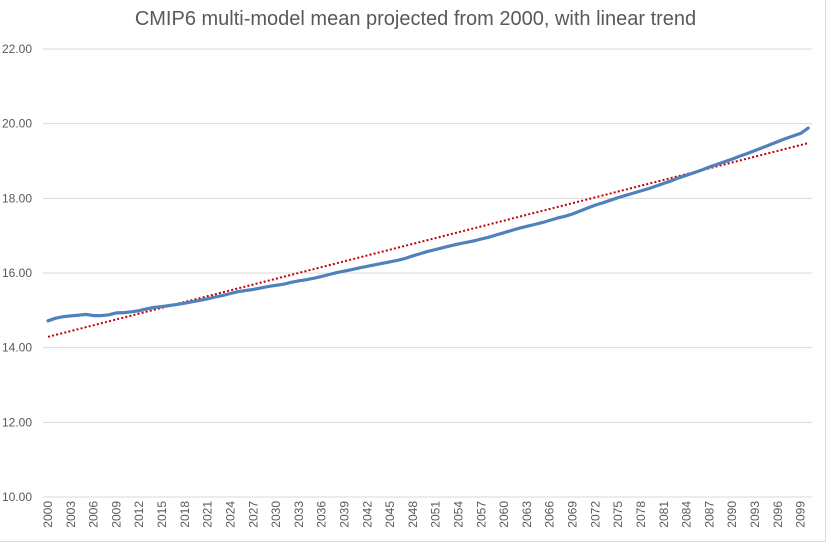 The image size is (831, 544). Describe the element at coordinates (801, 514) in the screenshot. I see `x-tick-label: 2099` at that location.